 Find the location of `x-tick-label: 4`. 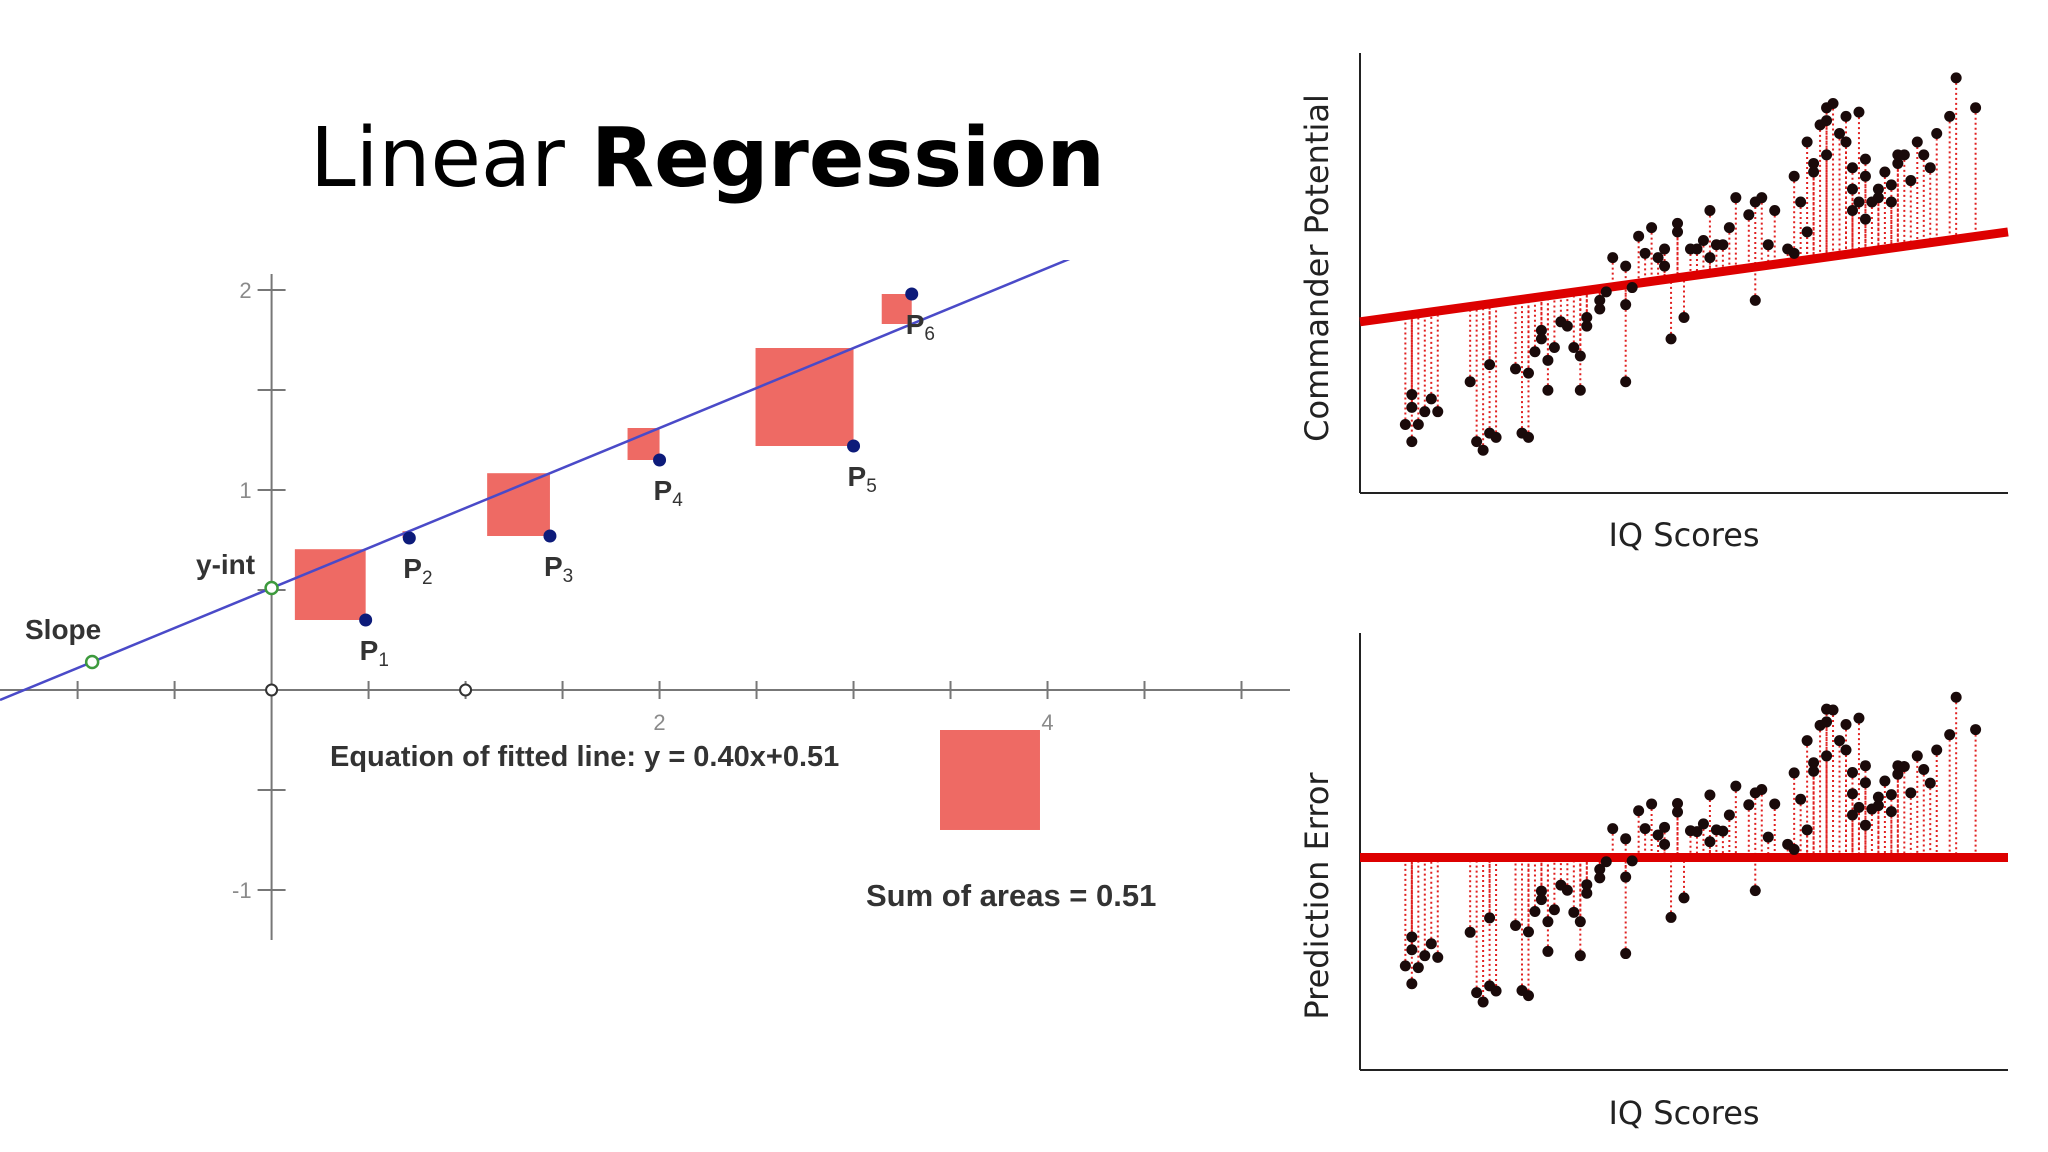

x-tick-label: 4 is located at coordinates (1047, 722).